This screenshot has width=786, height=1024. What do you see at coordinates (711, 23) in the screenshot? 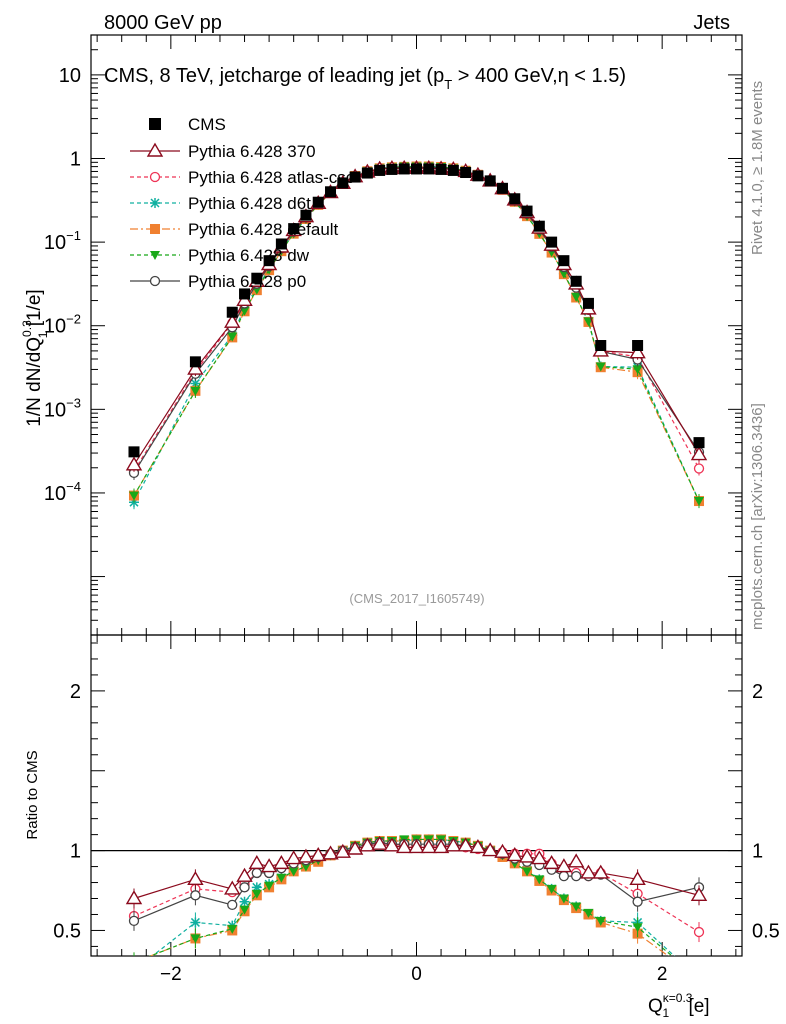
I see `header-jets-label: Jets` at bounding box center [711, 23].